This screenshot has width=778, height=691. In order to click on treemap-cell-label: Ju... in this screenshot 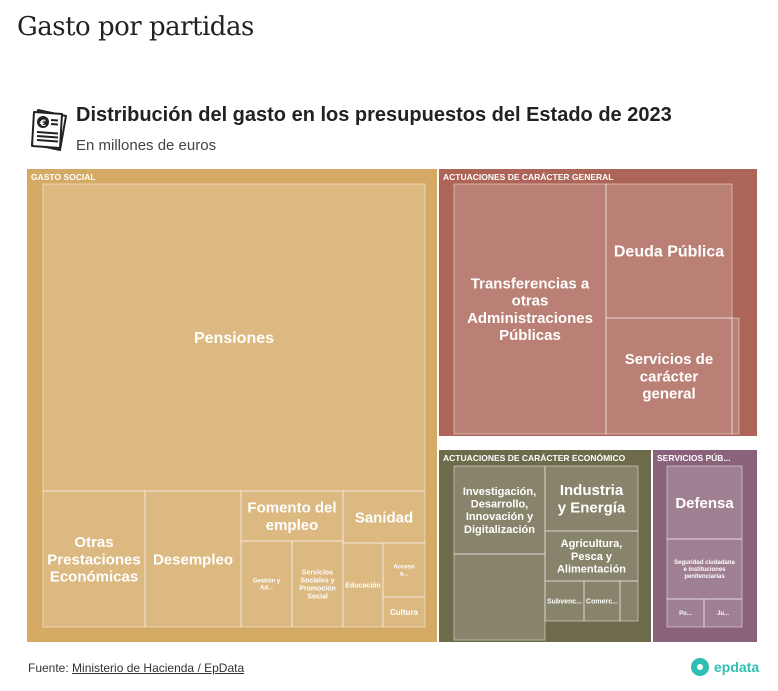, I will do `click(723, 614)`.